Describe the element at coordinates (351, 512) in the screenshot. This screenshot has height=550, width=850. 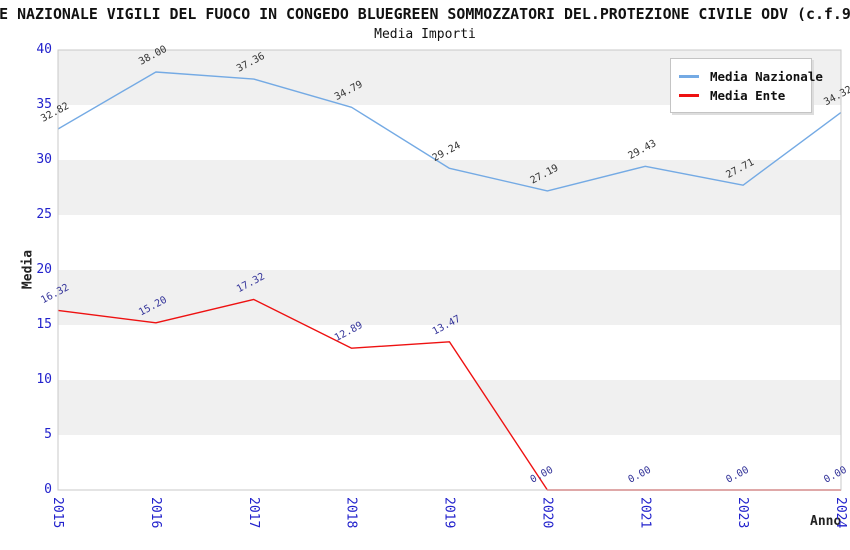
I see `x-tick-label: 2018` at that location.